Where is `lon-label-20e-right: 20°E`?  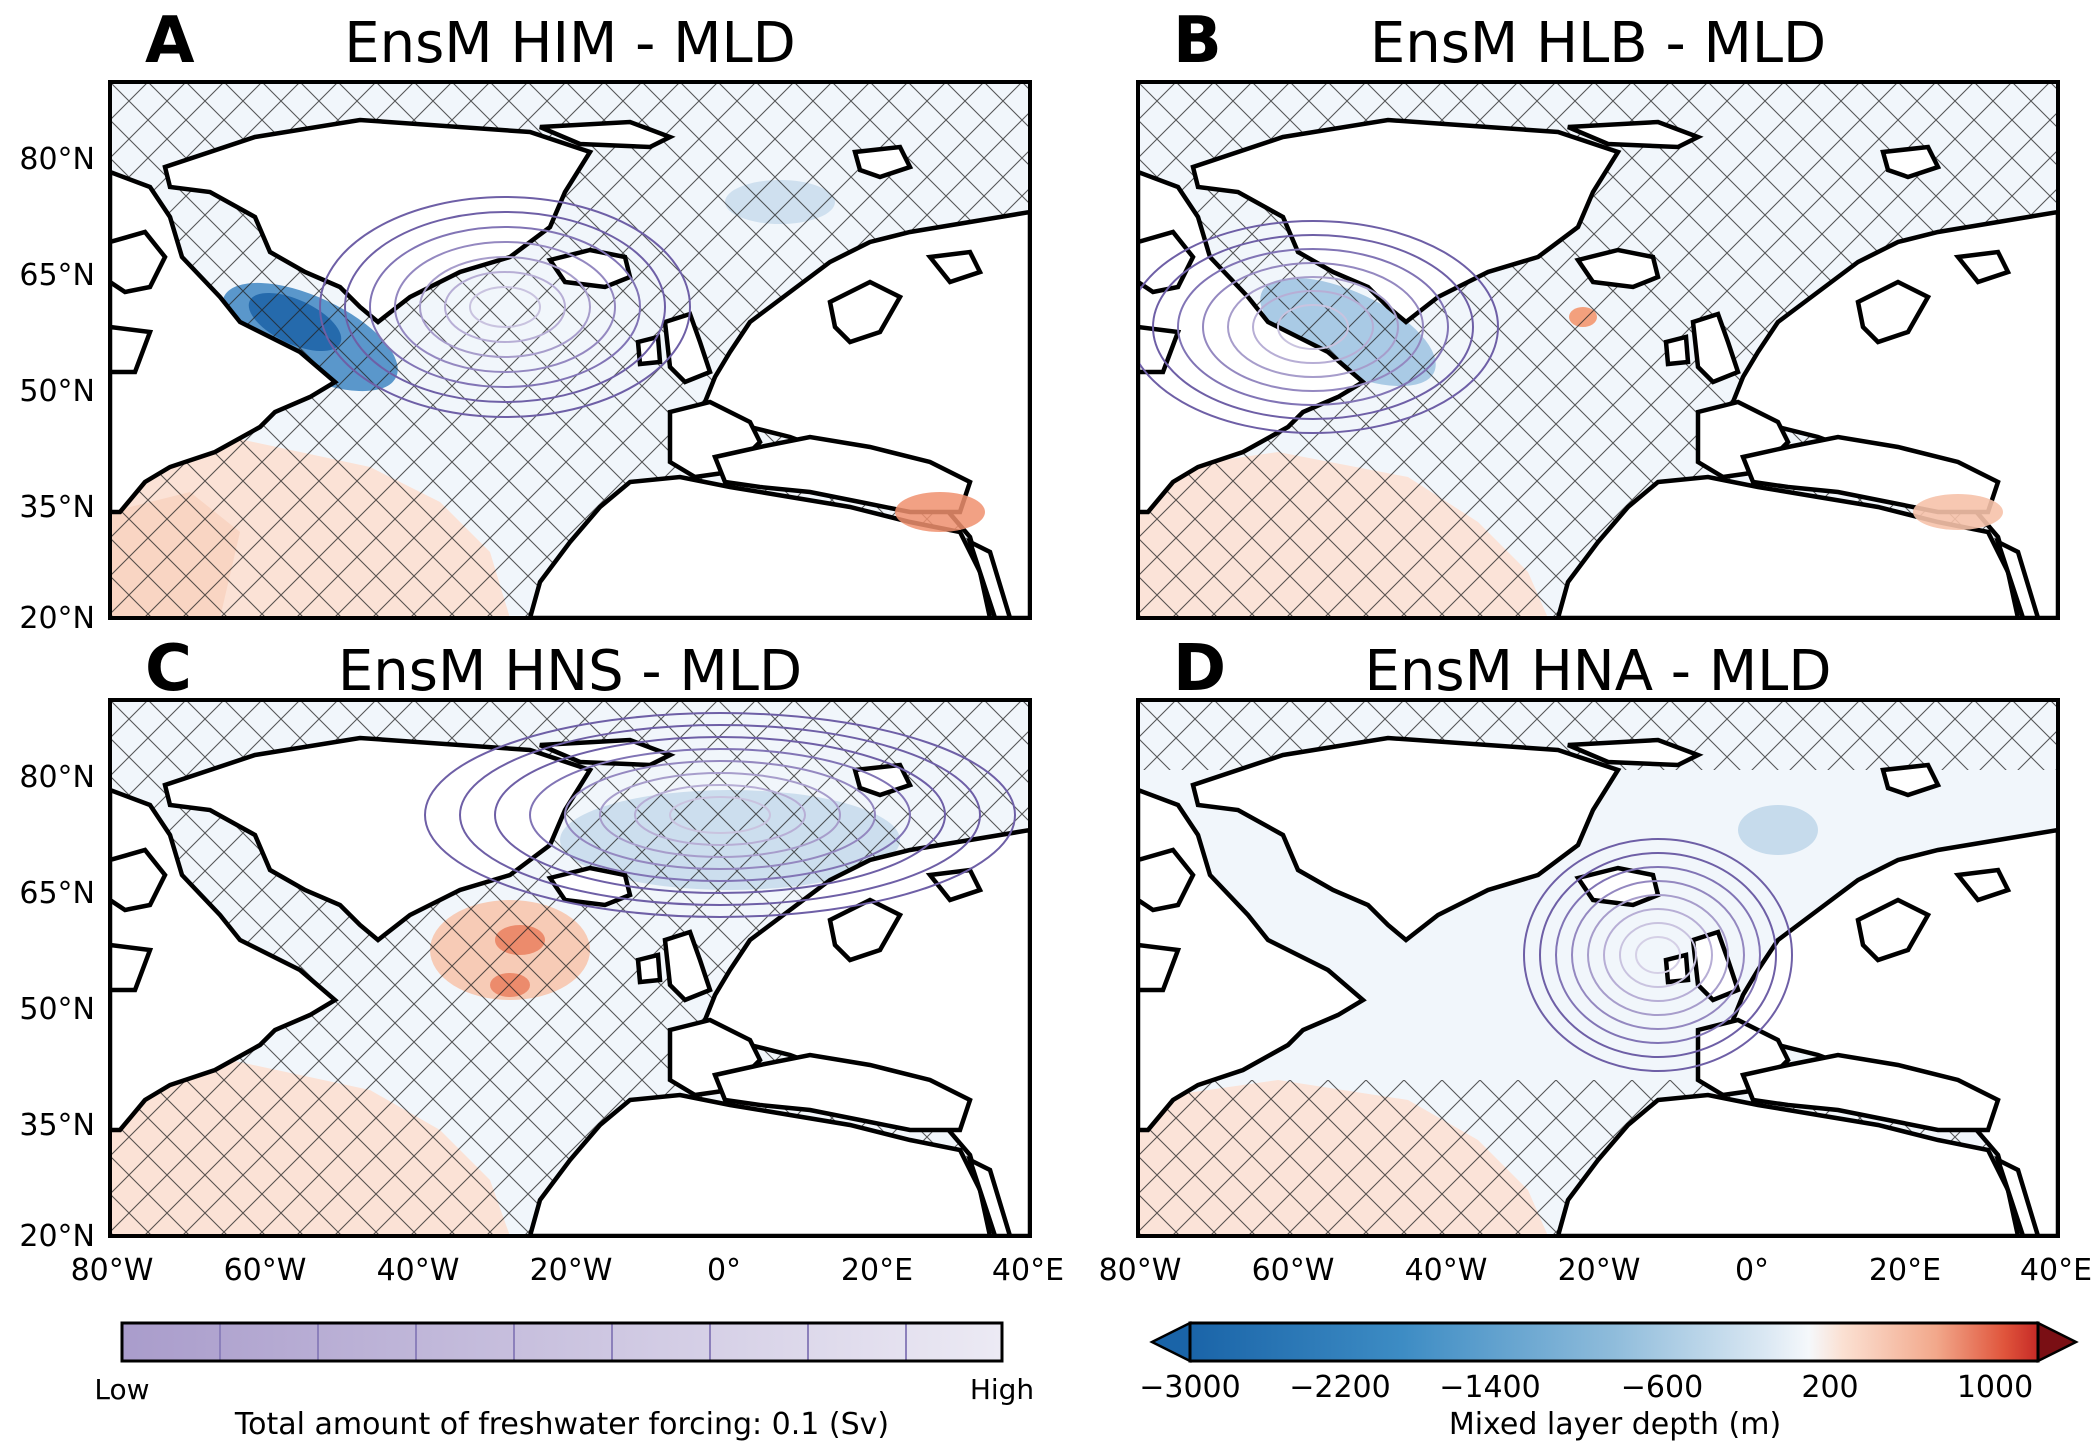 lon-label-20e-right: 20°E is located at coordinates (1905, 1270).